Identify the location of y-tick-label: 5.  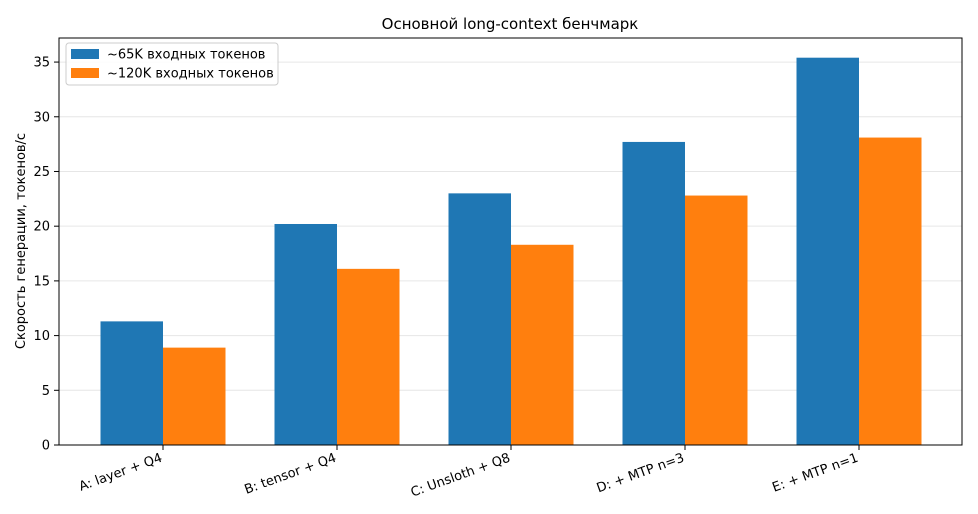
(46, 391).